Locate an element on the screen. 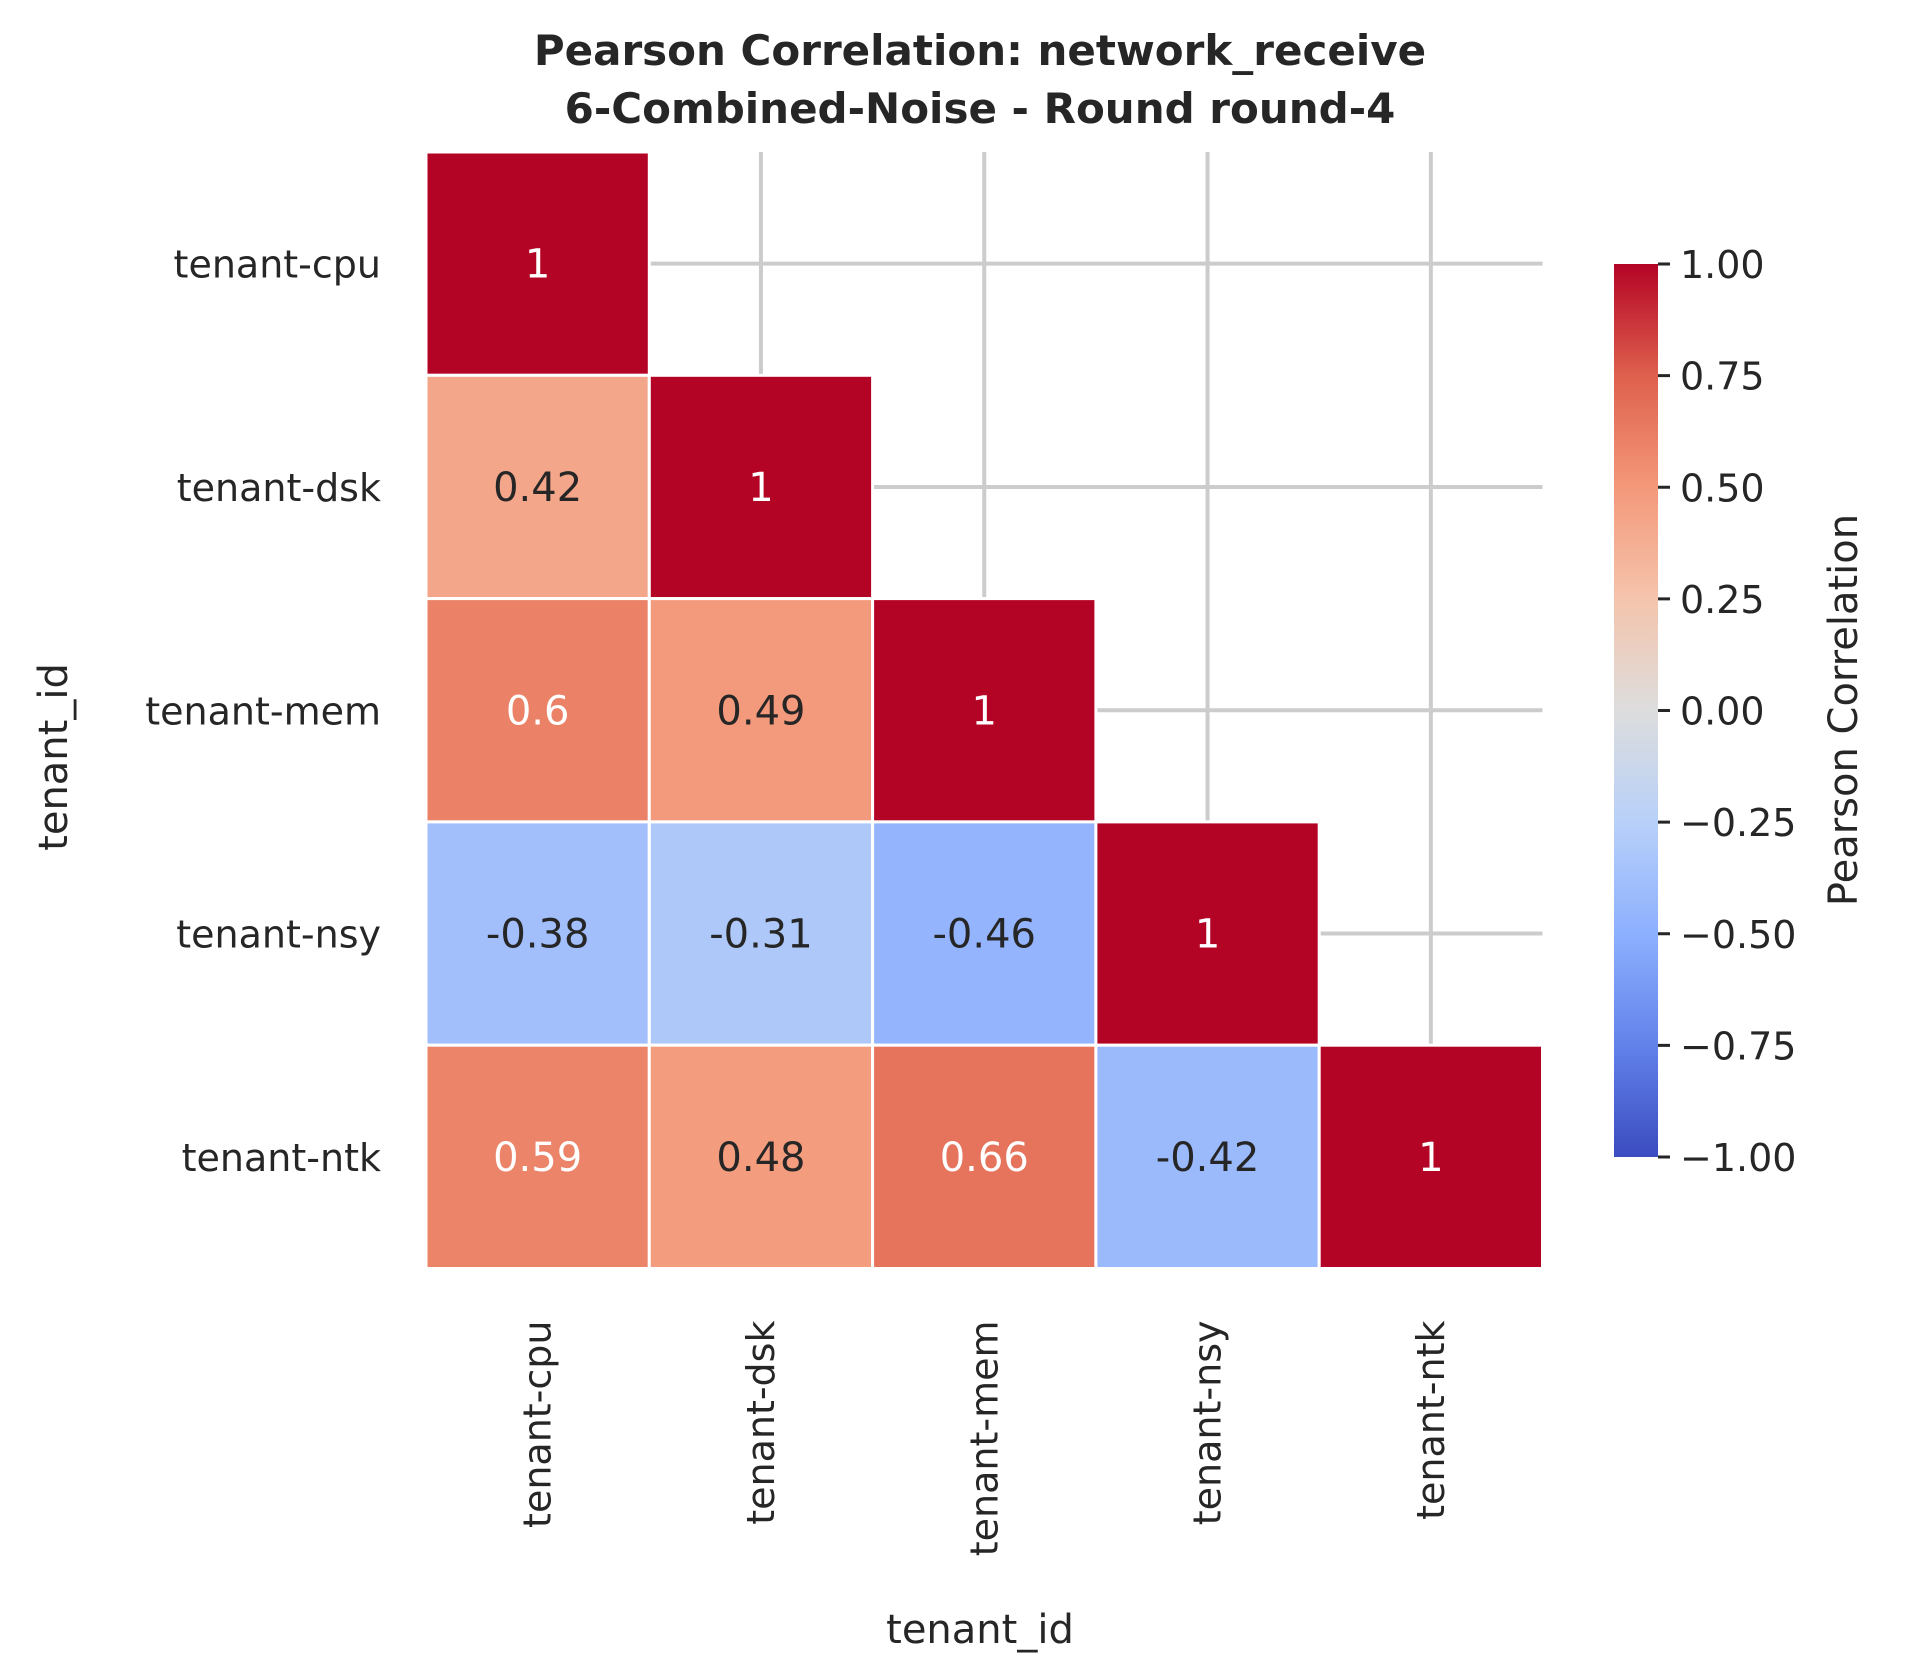 The width and height of the screenshot is (1923, 1680). colorbar-tick-label: 0.75 is located at coordinates (1722, 377).